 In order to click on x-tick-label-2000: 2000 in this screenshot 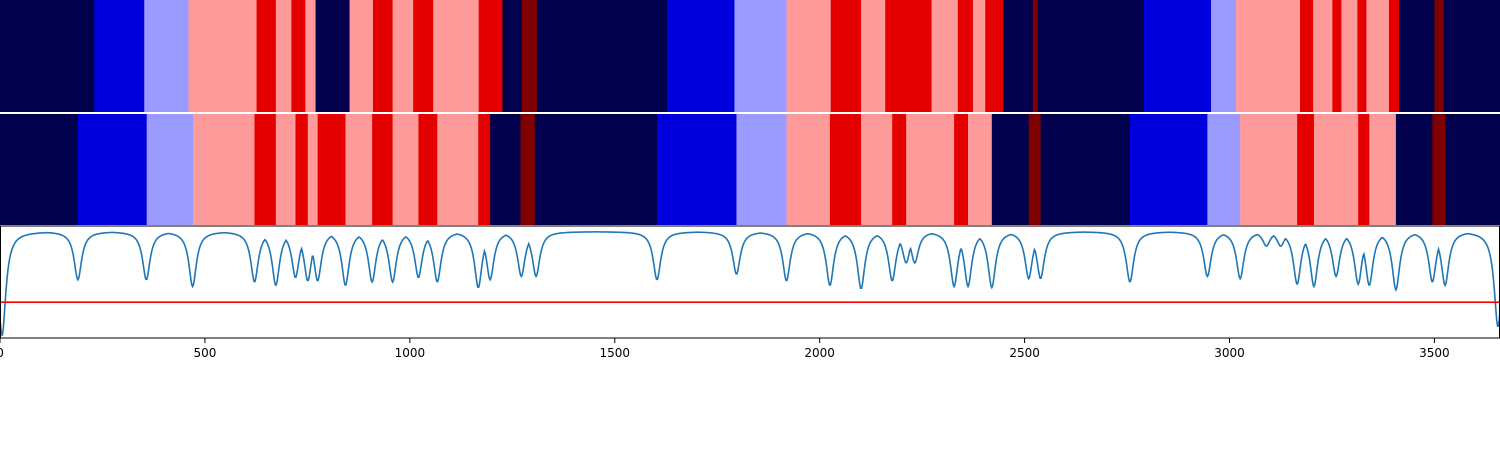, I will do `click(819, 353)`.